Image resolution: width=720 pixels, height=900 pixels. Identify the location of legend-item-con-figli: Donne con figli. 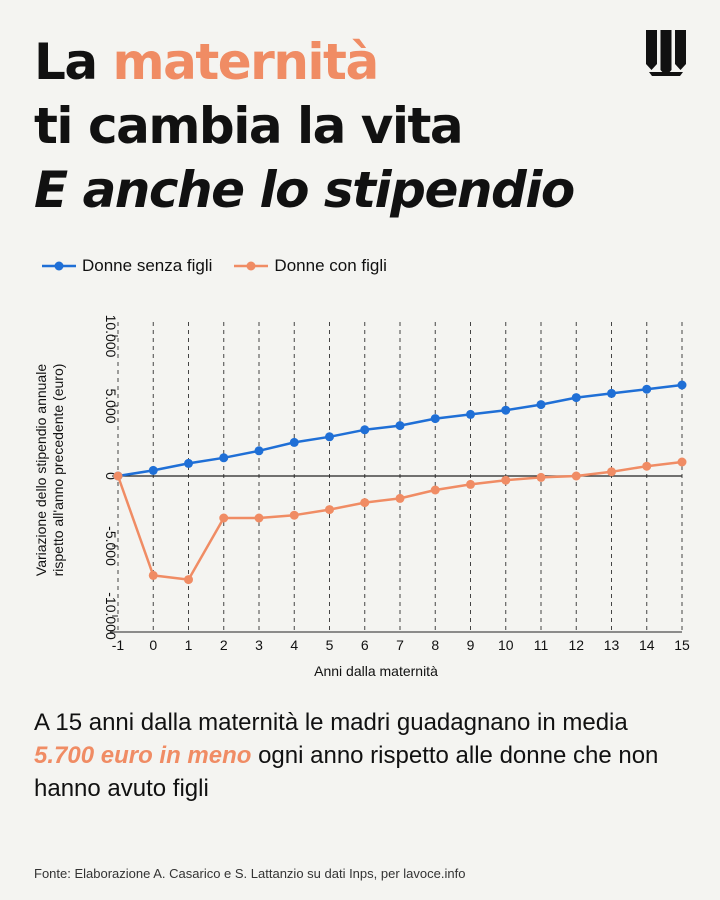
(310, 266).